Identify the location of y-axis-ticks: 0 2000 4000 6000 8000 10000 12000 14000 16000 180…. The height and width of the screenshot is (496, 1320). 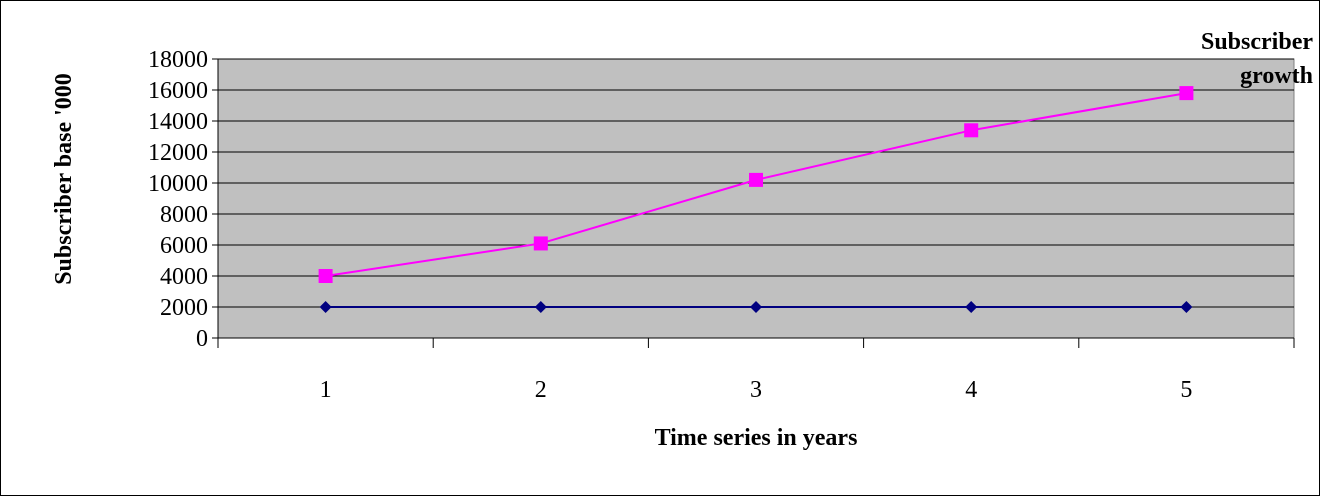
(183, 199).